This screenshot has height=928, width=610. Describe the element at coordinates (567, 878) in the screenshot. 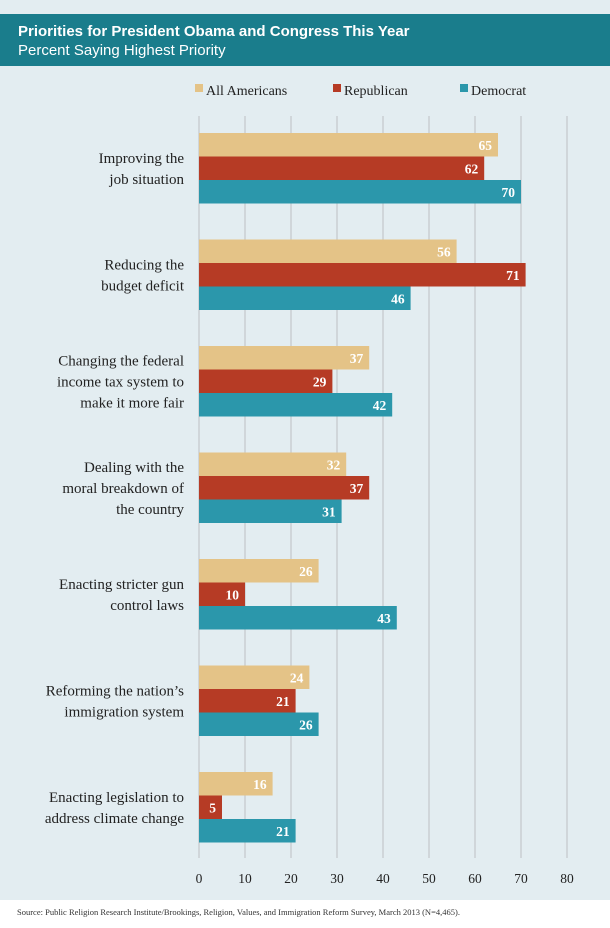

I see `x-tick-label: 80` at that location.